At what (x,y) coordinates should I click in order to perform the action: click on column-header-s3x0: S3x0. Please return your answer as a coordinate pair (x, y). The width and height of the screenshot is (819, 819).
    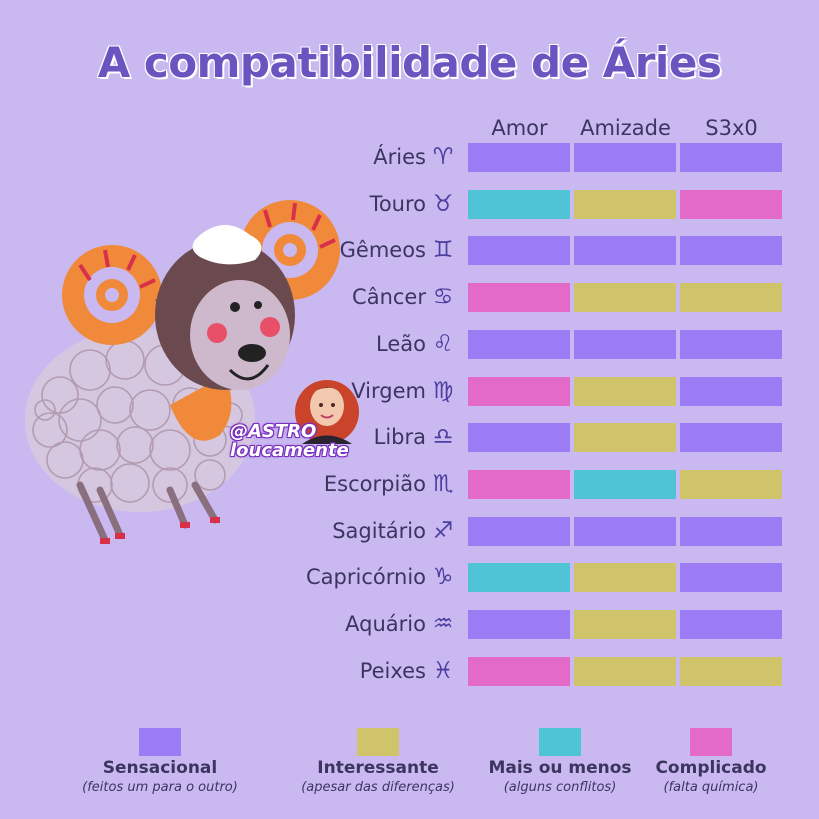
    Looking at the image, I should click on (731, 128).